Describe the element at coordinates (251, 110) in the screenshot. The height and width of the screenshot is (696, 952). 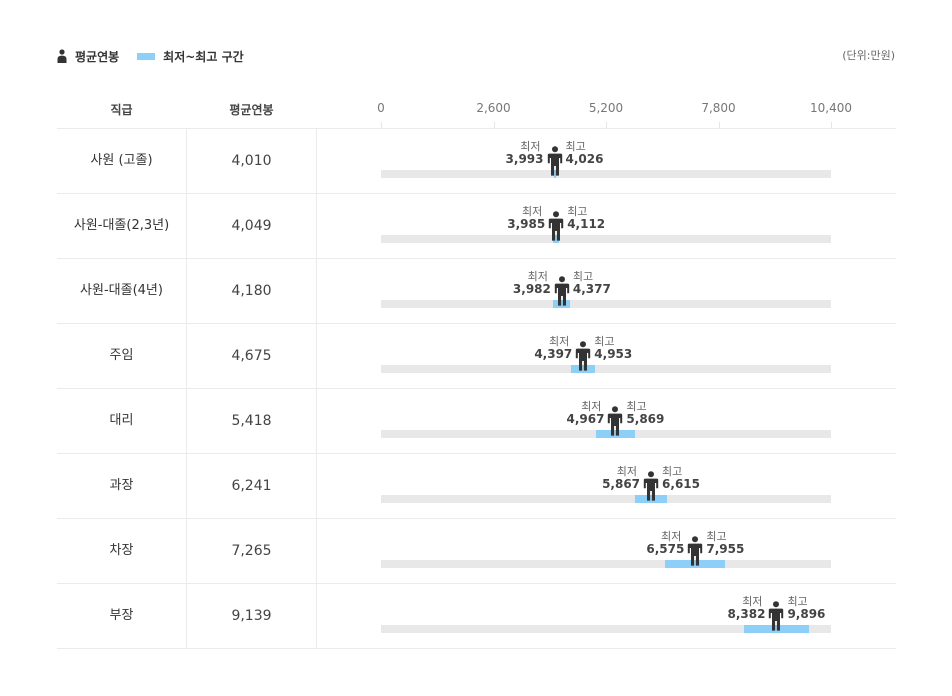
I see `header-avg: 평균연봉` at that location.